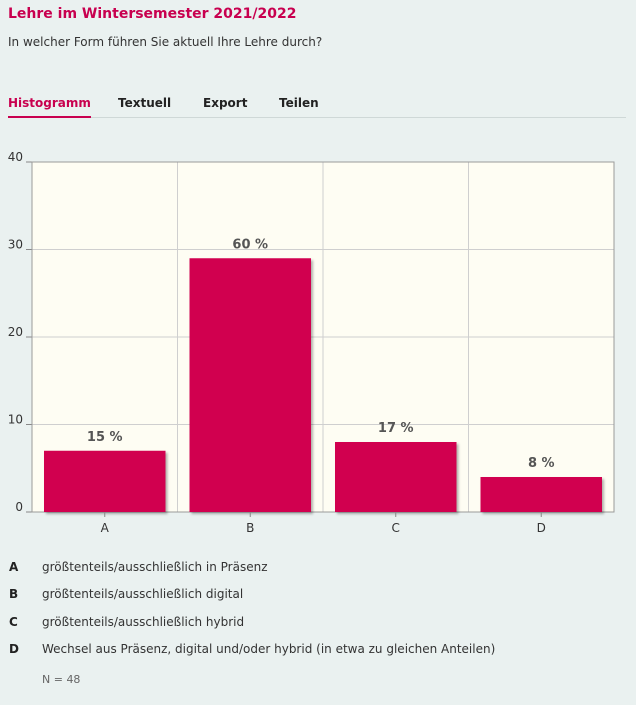  What do you see at coordinates (15, 332) in the screenshot?
I see `y-tick-label: 20` at bounding box center [15, 332].